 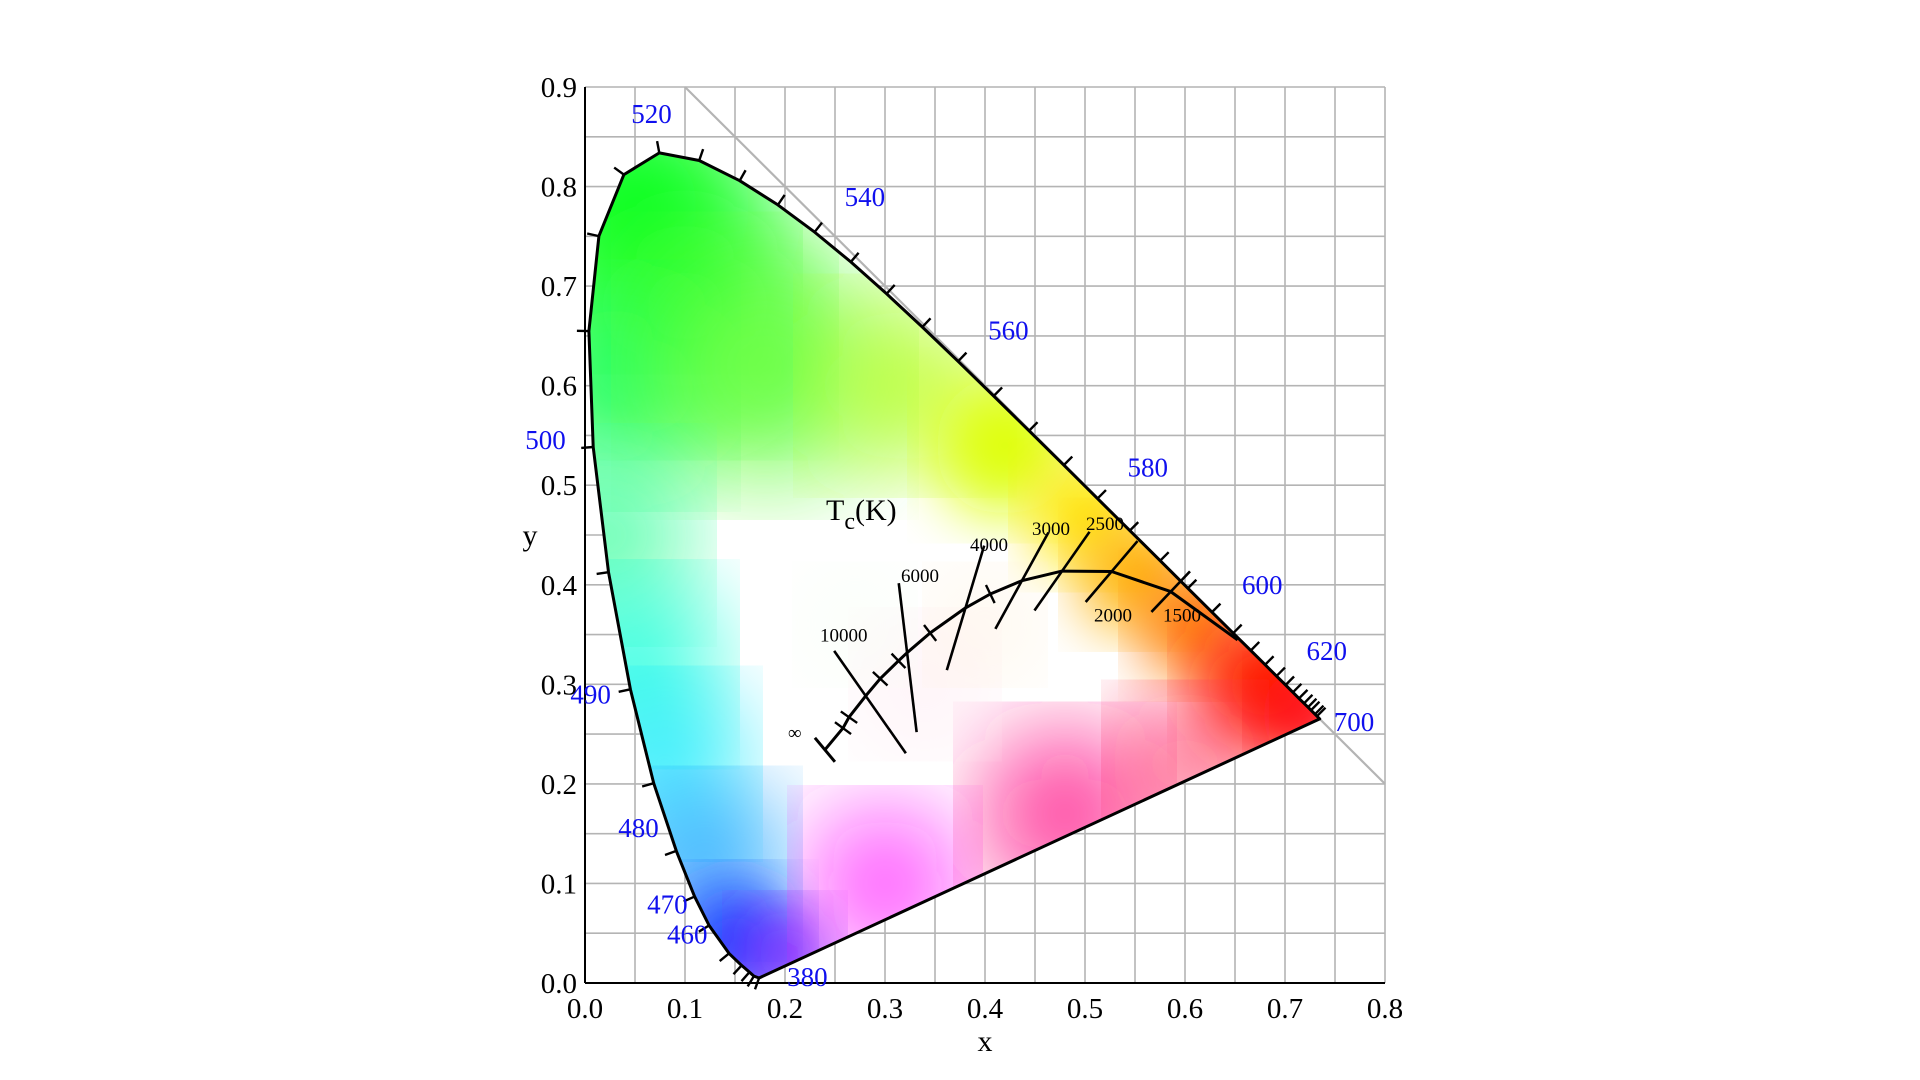 What do you see at coordinates (559, 88) in the screenshot?
I see `y-tick-label: 0.9` at bounding box center [559, 88].